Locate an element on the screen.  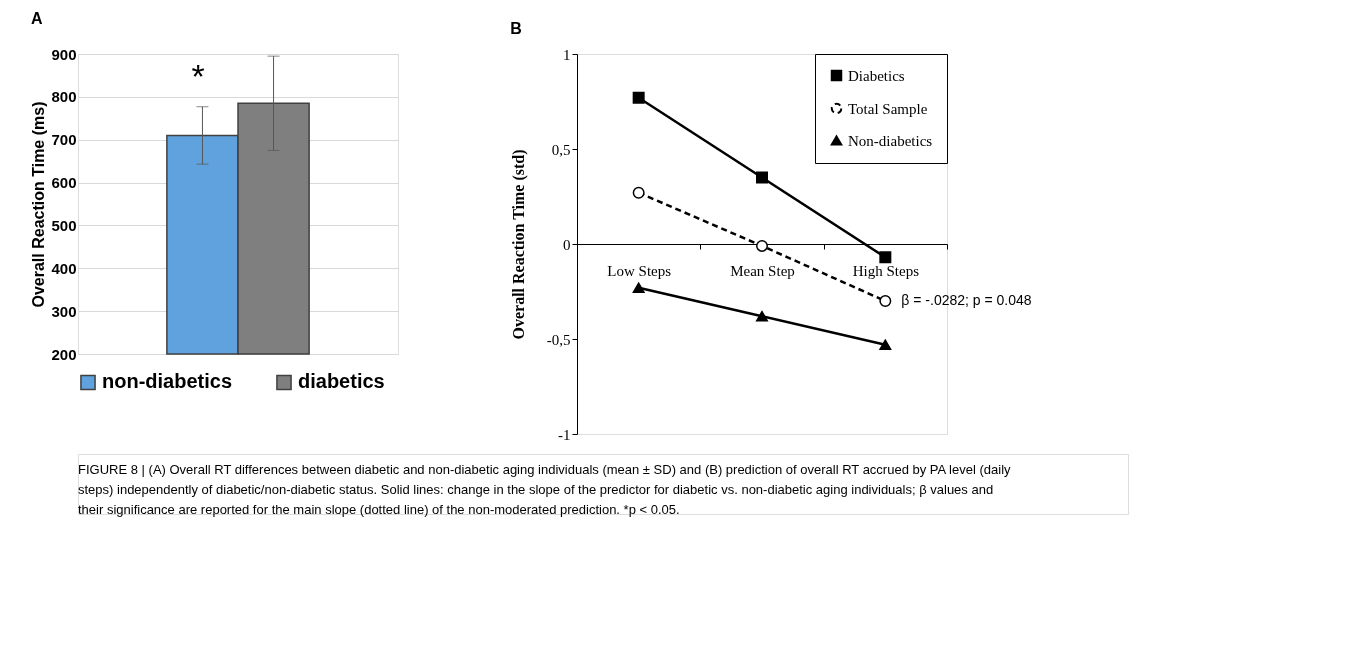
chart-title: B is located at coordinates (516, 28).